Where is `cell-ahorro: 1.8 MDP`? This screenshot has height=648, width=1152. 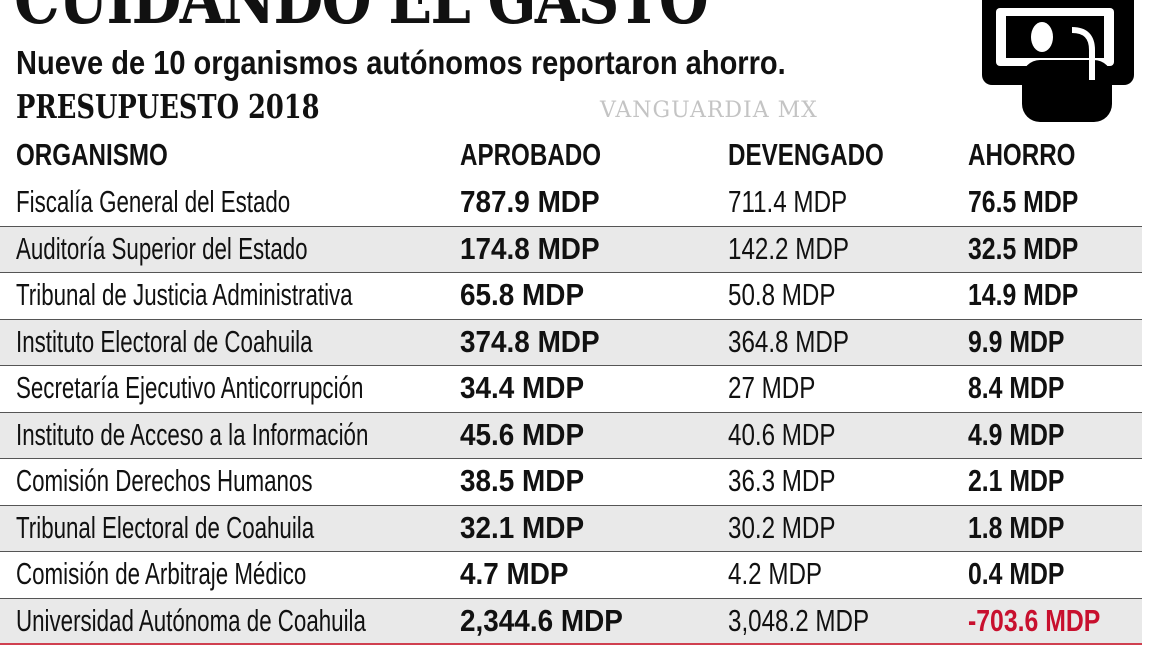
cell-ahorro: 1.8 MDP is located at coordinates (1016, 527).